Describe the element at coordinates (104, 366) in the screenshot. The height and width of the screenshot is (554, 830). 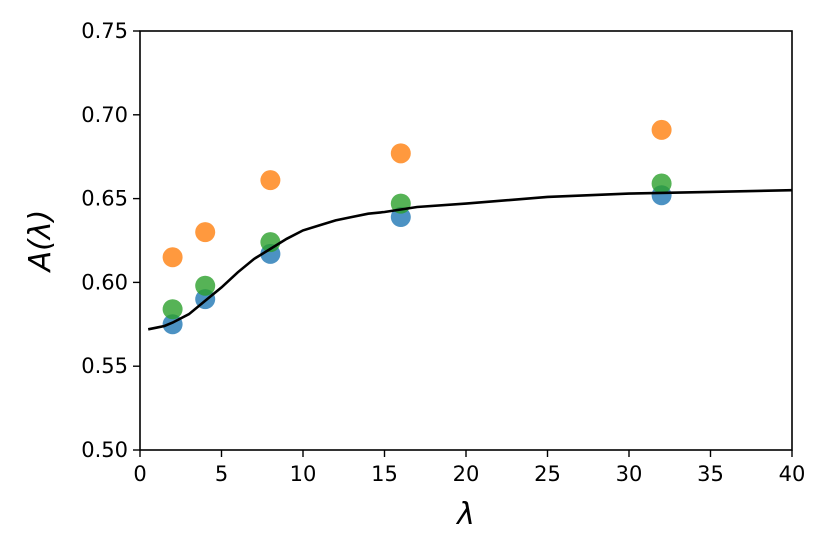
I see `y-tick-label: 0.55` at that location.